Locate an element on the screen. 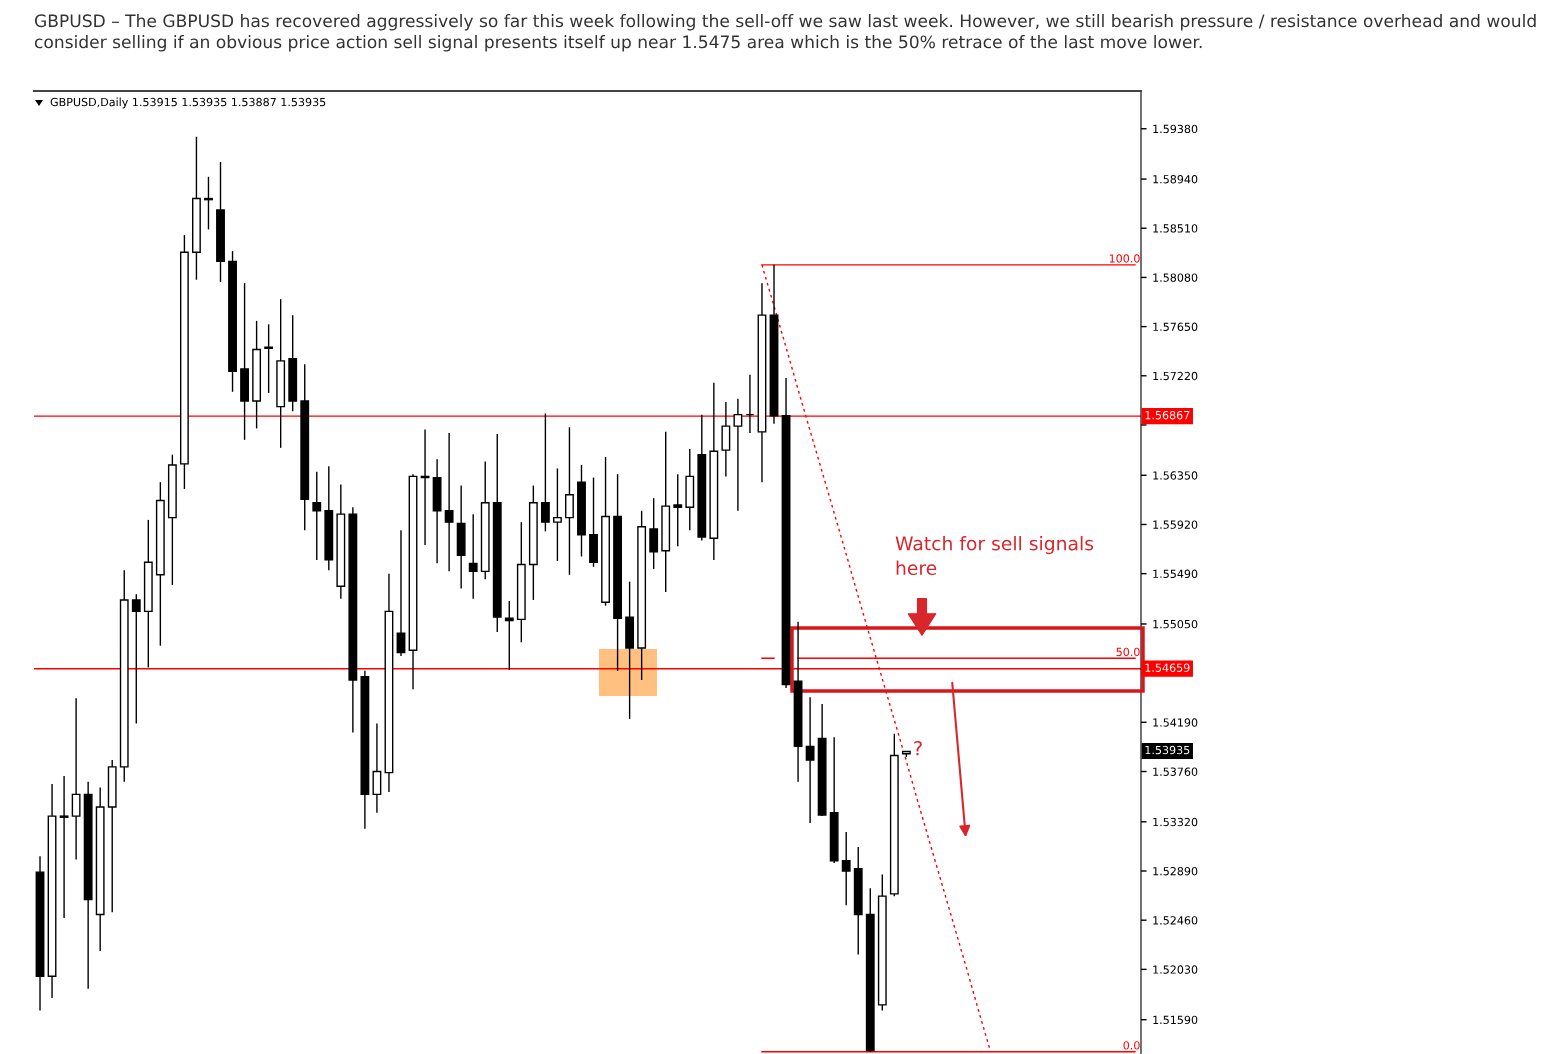 The height and width of the screenshot is (1054, 1546). y-tick-label: 1.55920 is located at coordinates (1175, 524).